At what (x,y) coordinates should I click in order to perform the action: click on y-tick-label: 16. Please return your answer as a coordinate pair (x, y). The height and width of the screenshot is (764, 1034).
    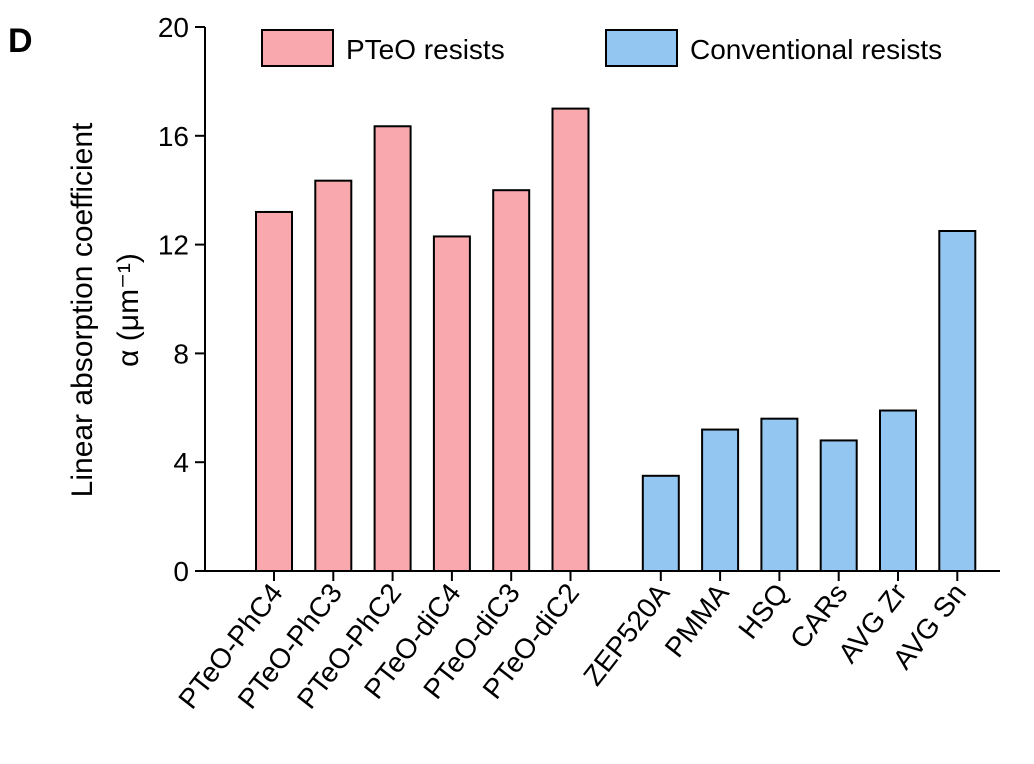
    Looking at the image, I should click on (173, 136).